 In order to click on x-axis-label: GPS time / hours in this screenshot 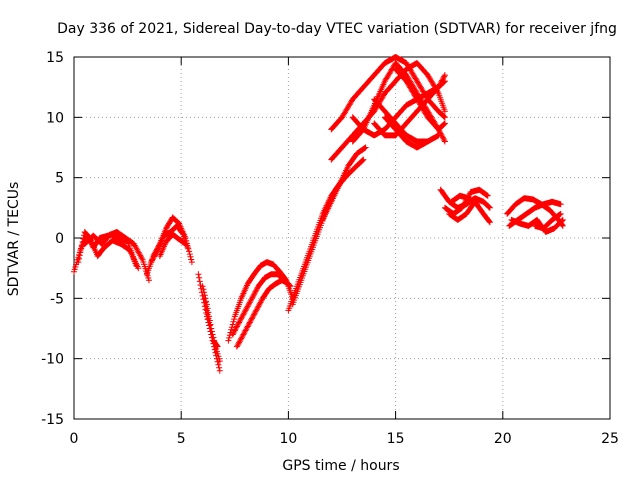, I will do `click(340, 466)`.